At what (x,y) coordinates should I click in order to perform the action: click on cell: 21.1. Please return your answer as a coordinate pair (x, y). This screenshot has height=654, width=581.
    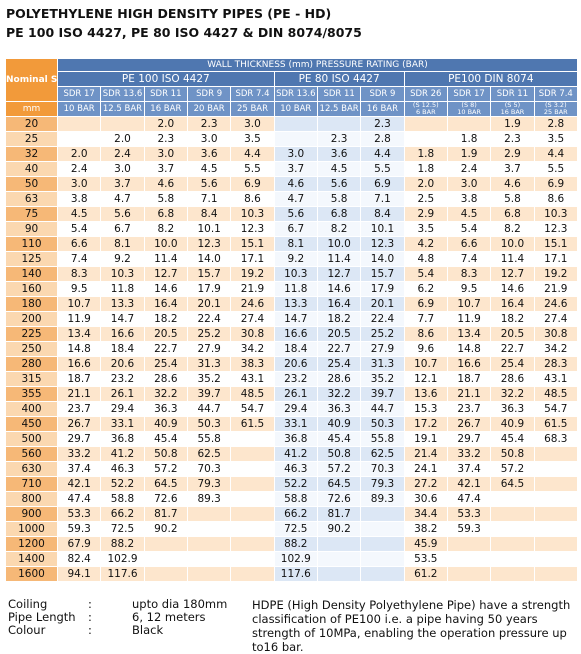
    Looking at the image, I should click on (79, 394).